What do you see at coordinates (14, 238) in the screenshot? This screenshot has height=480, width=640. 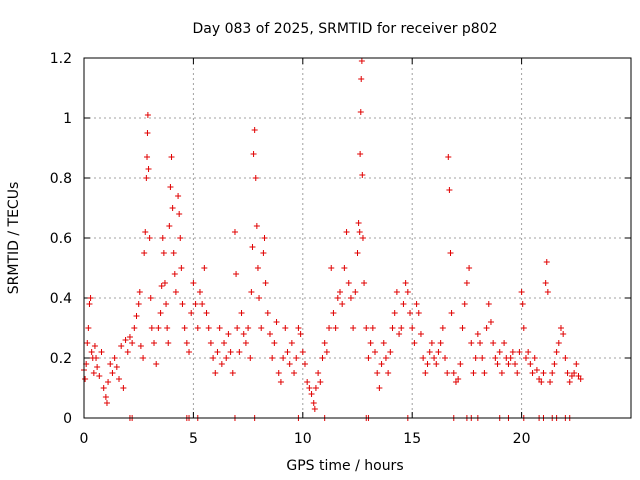 I see `y-axis-label: SRMTID / TECUs` at bounding box center [14, 238].